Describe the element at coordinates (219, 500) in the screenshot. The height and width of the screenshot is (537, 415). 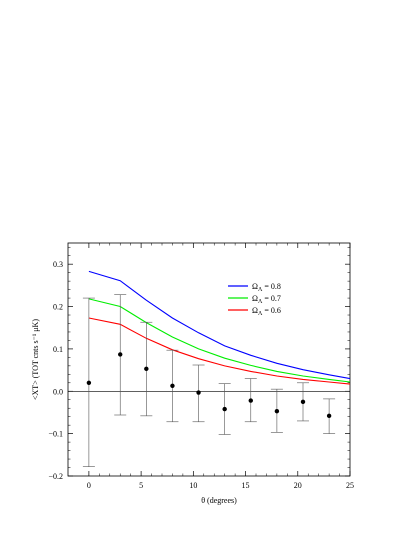
I see `x-axis-label: θ (degrees)` at that location.